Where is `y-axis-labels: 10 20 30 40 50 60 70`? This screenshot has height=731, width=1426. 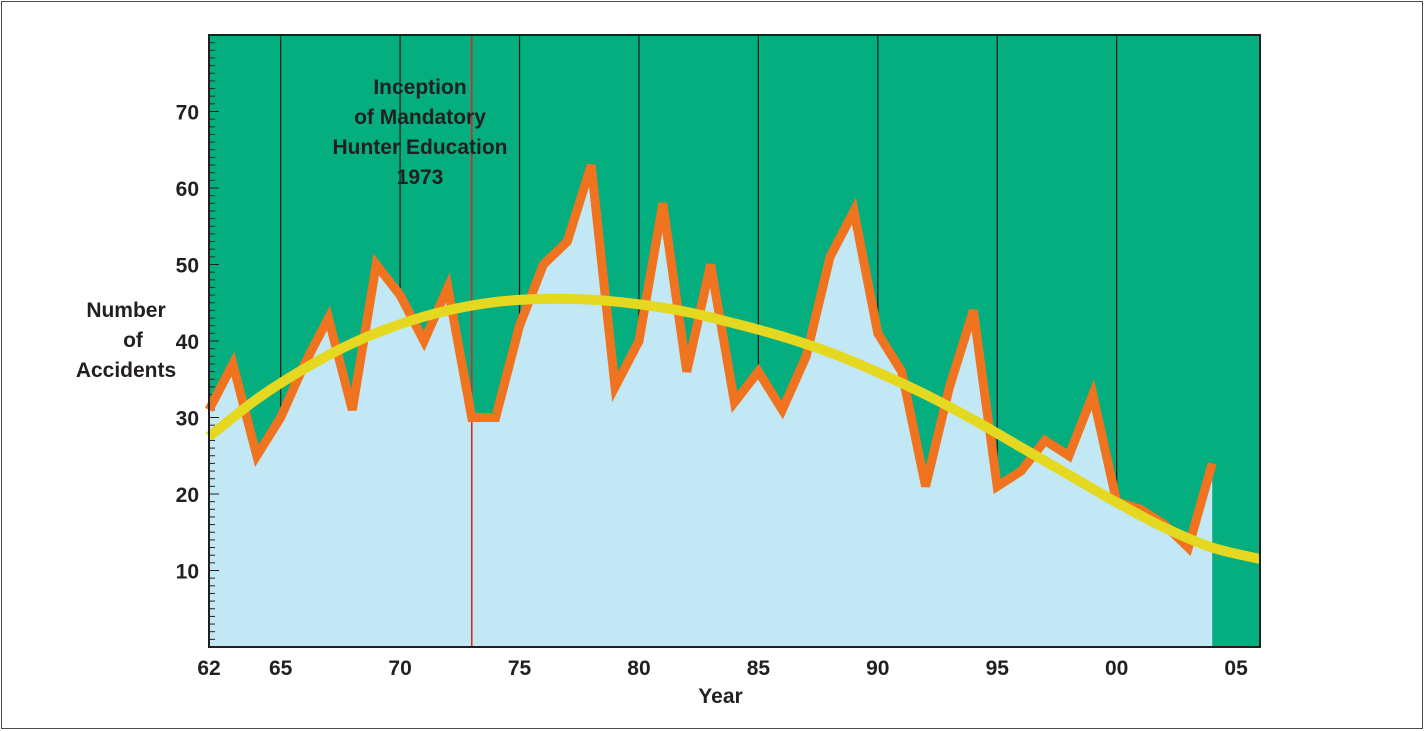
y-axis-labels: 10 20 30 40 50 60 70 is located at coordinates (187, 343).